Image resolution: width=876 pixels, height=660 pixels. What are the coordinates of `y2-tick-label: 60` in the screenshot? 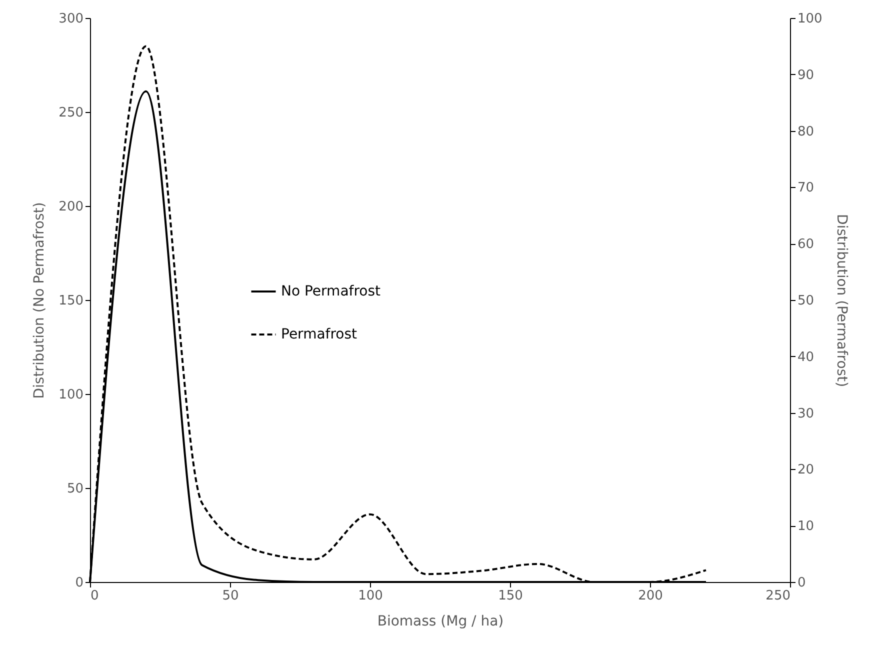 It's located at (806, 244).